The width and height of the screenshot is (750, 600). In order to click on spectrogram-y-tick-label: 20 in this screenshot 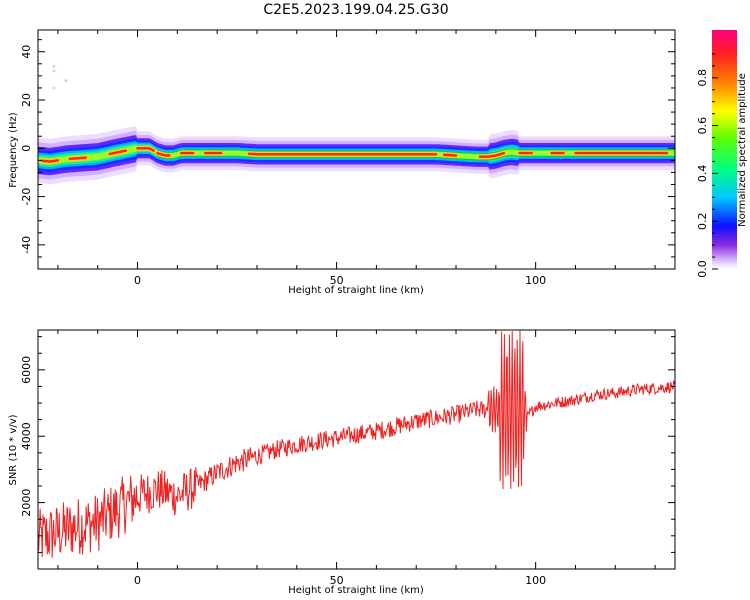, I will do `click(26, 100)`.